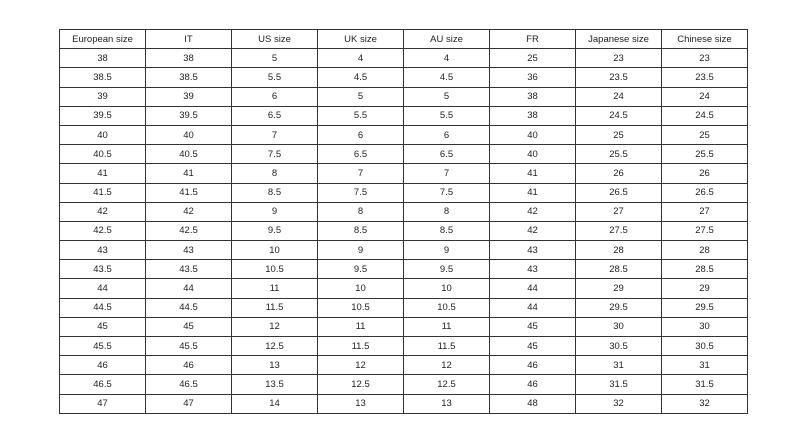 The height and width of the screenshot is (444, 794). What do you see at coordinates (274, 250) in the screenshot?
I see `table-cell: 10` at bounding box center [274, 250].